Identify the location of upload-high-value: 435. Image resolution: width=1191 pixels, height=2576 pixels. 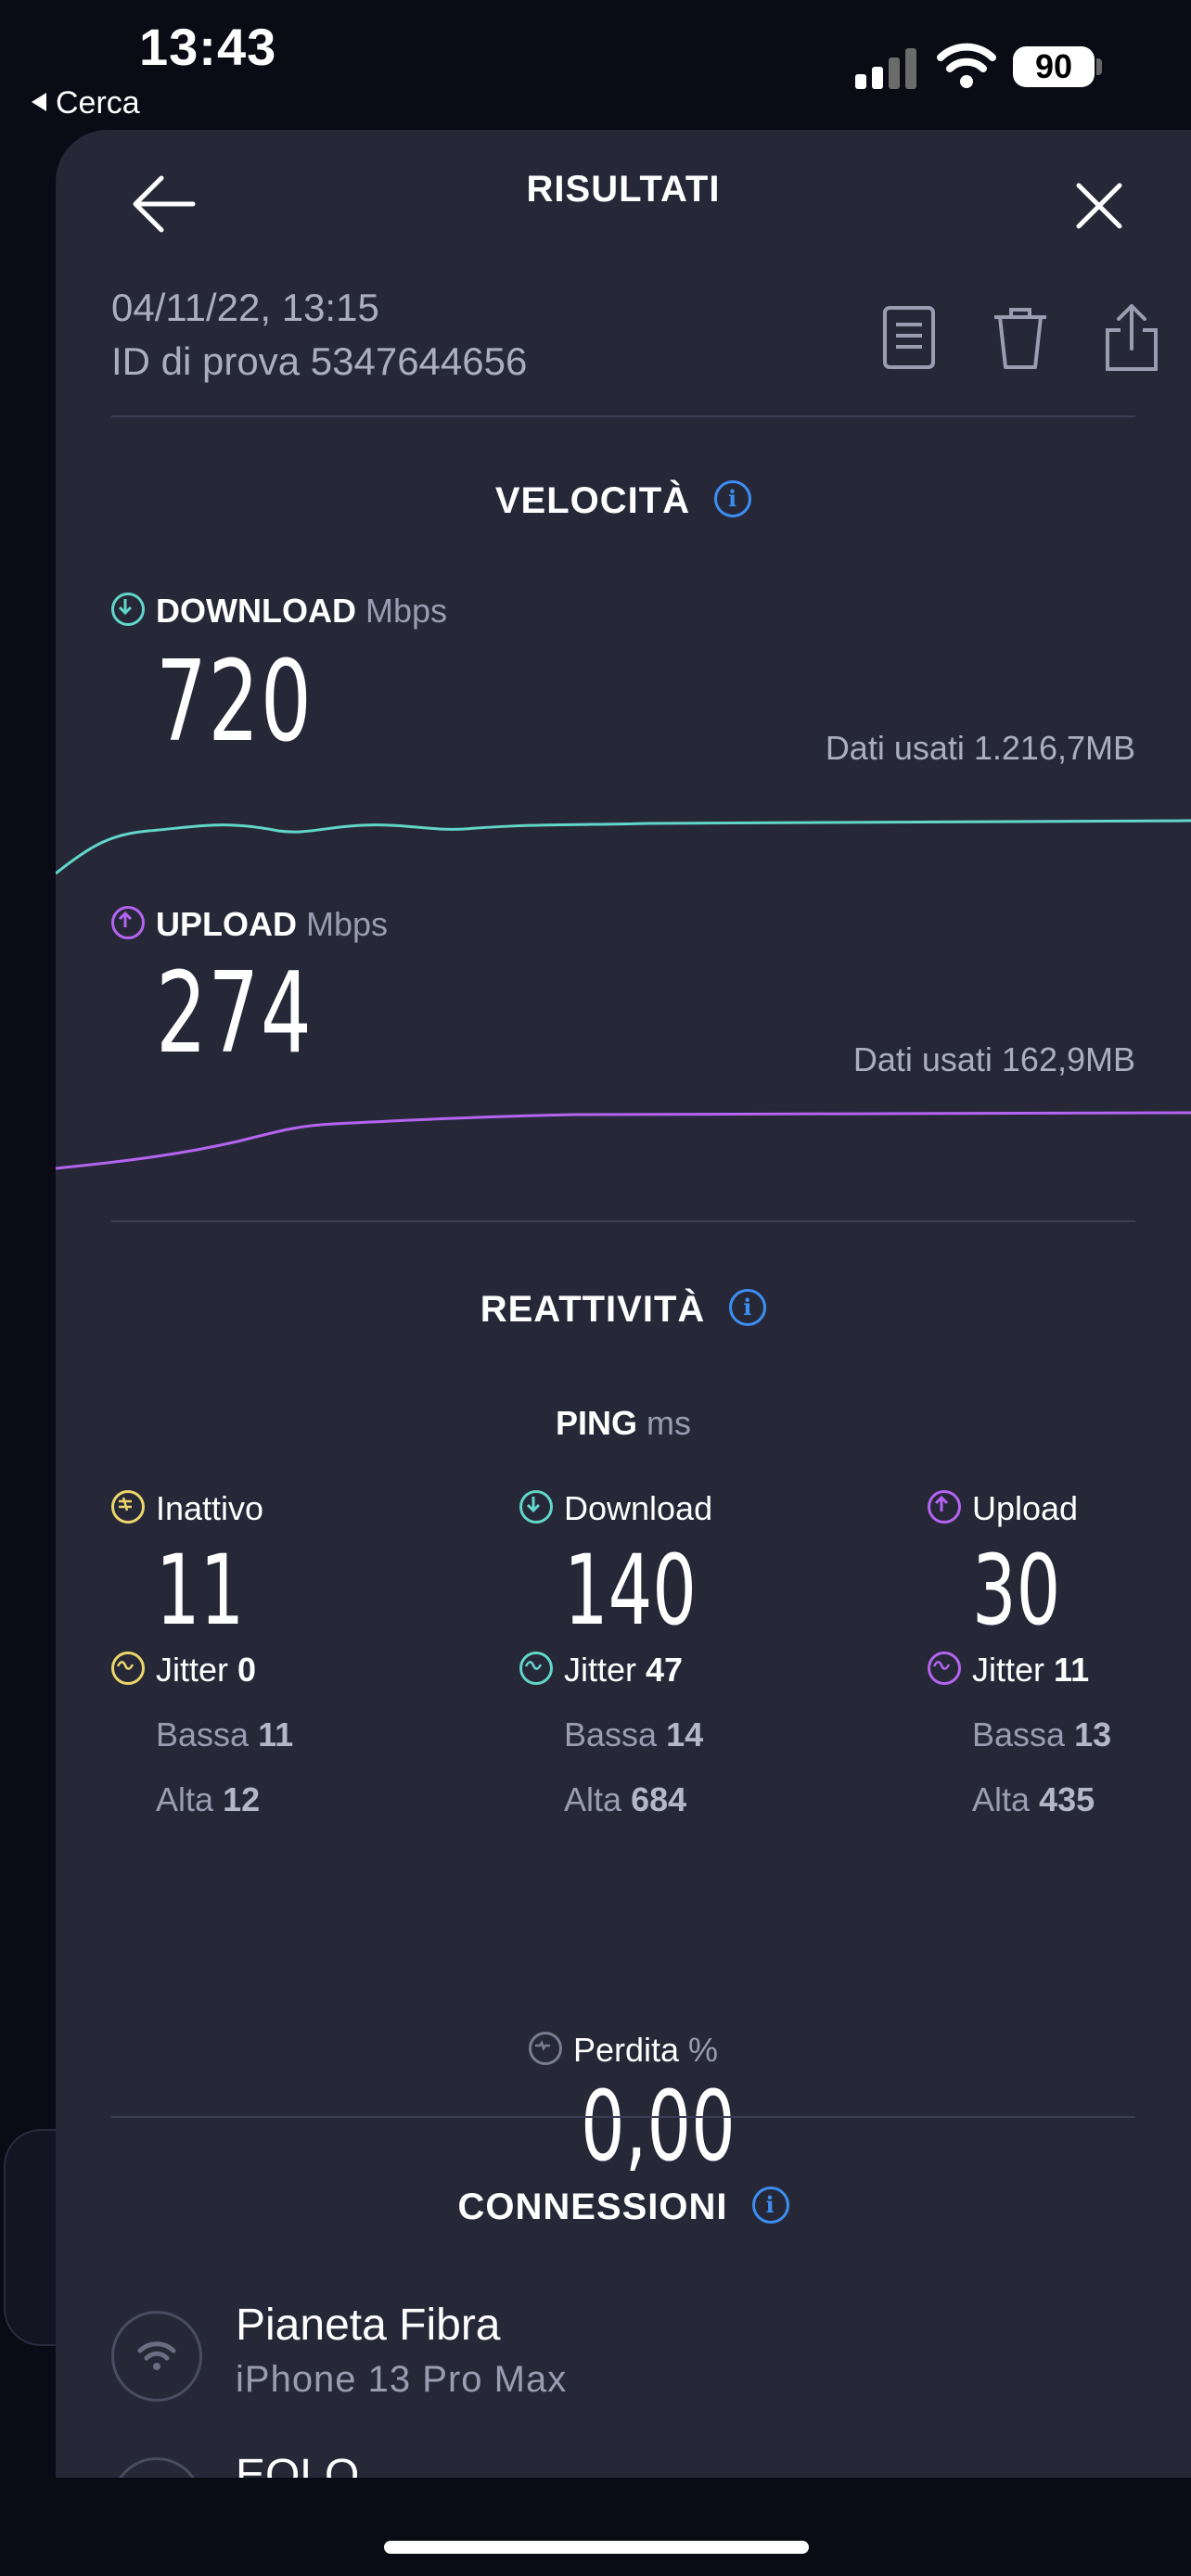
(1067, 1799).